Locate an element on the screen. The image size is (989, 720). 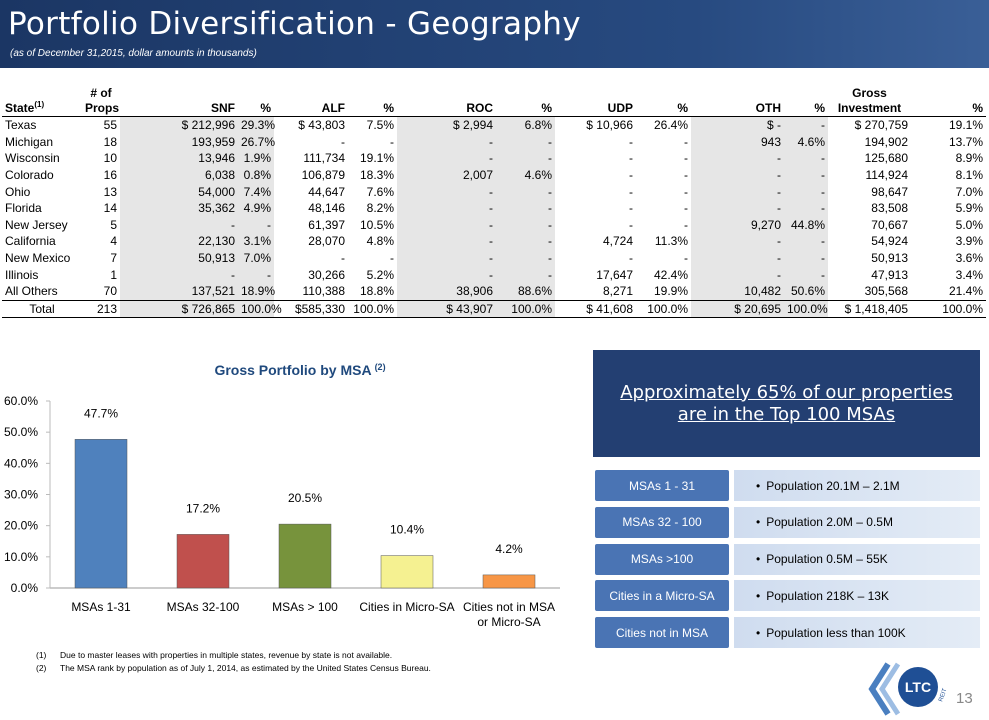
table-cell: 3.6% is located at coordinates (969, 258).